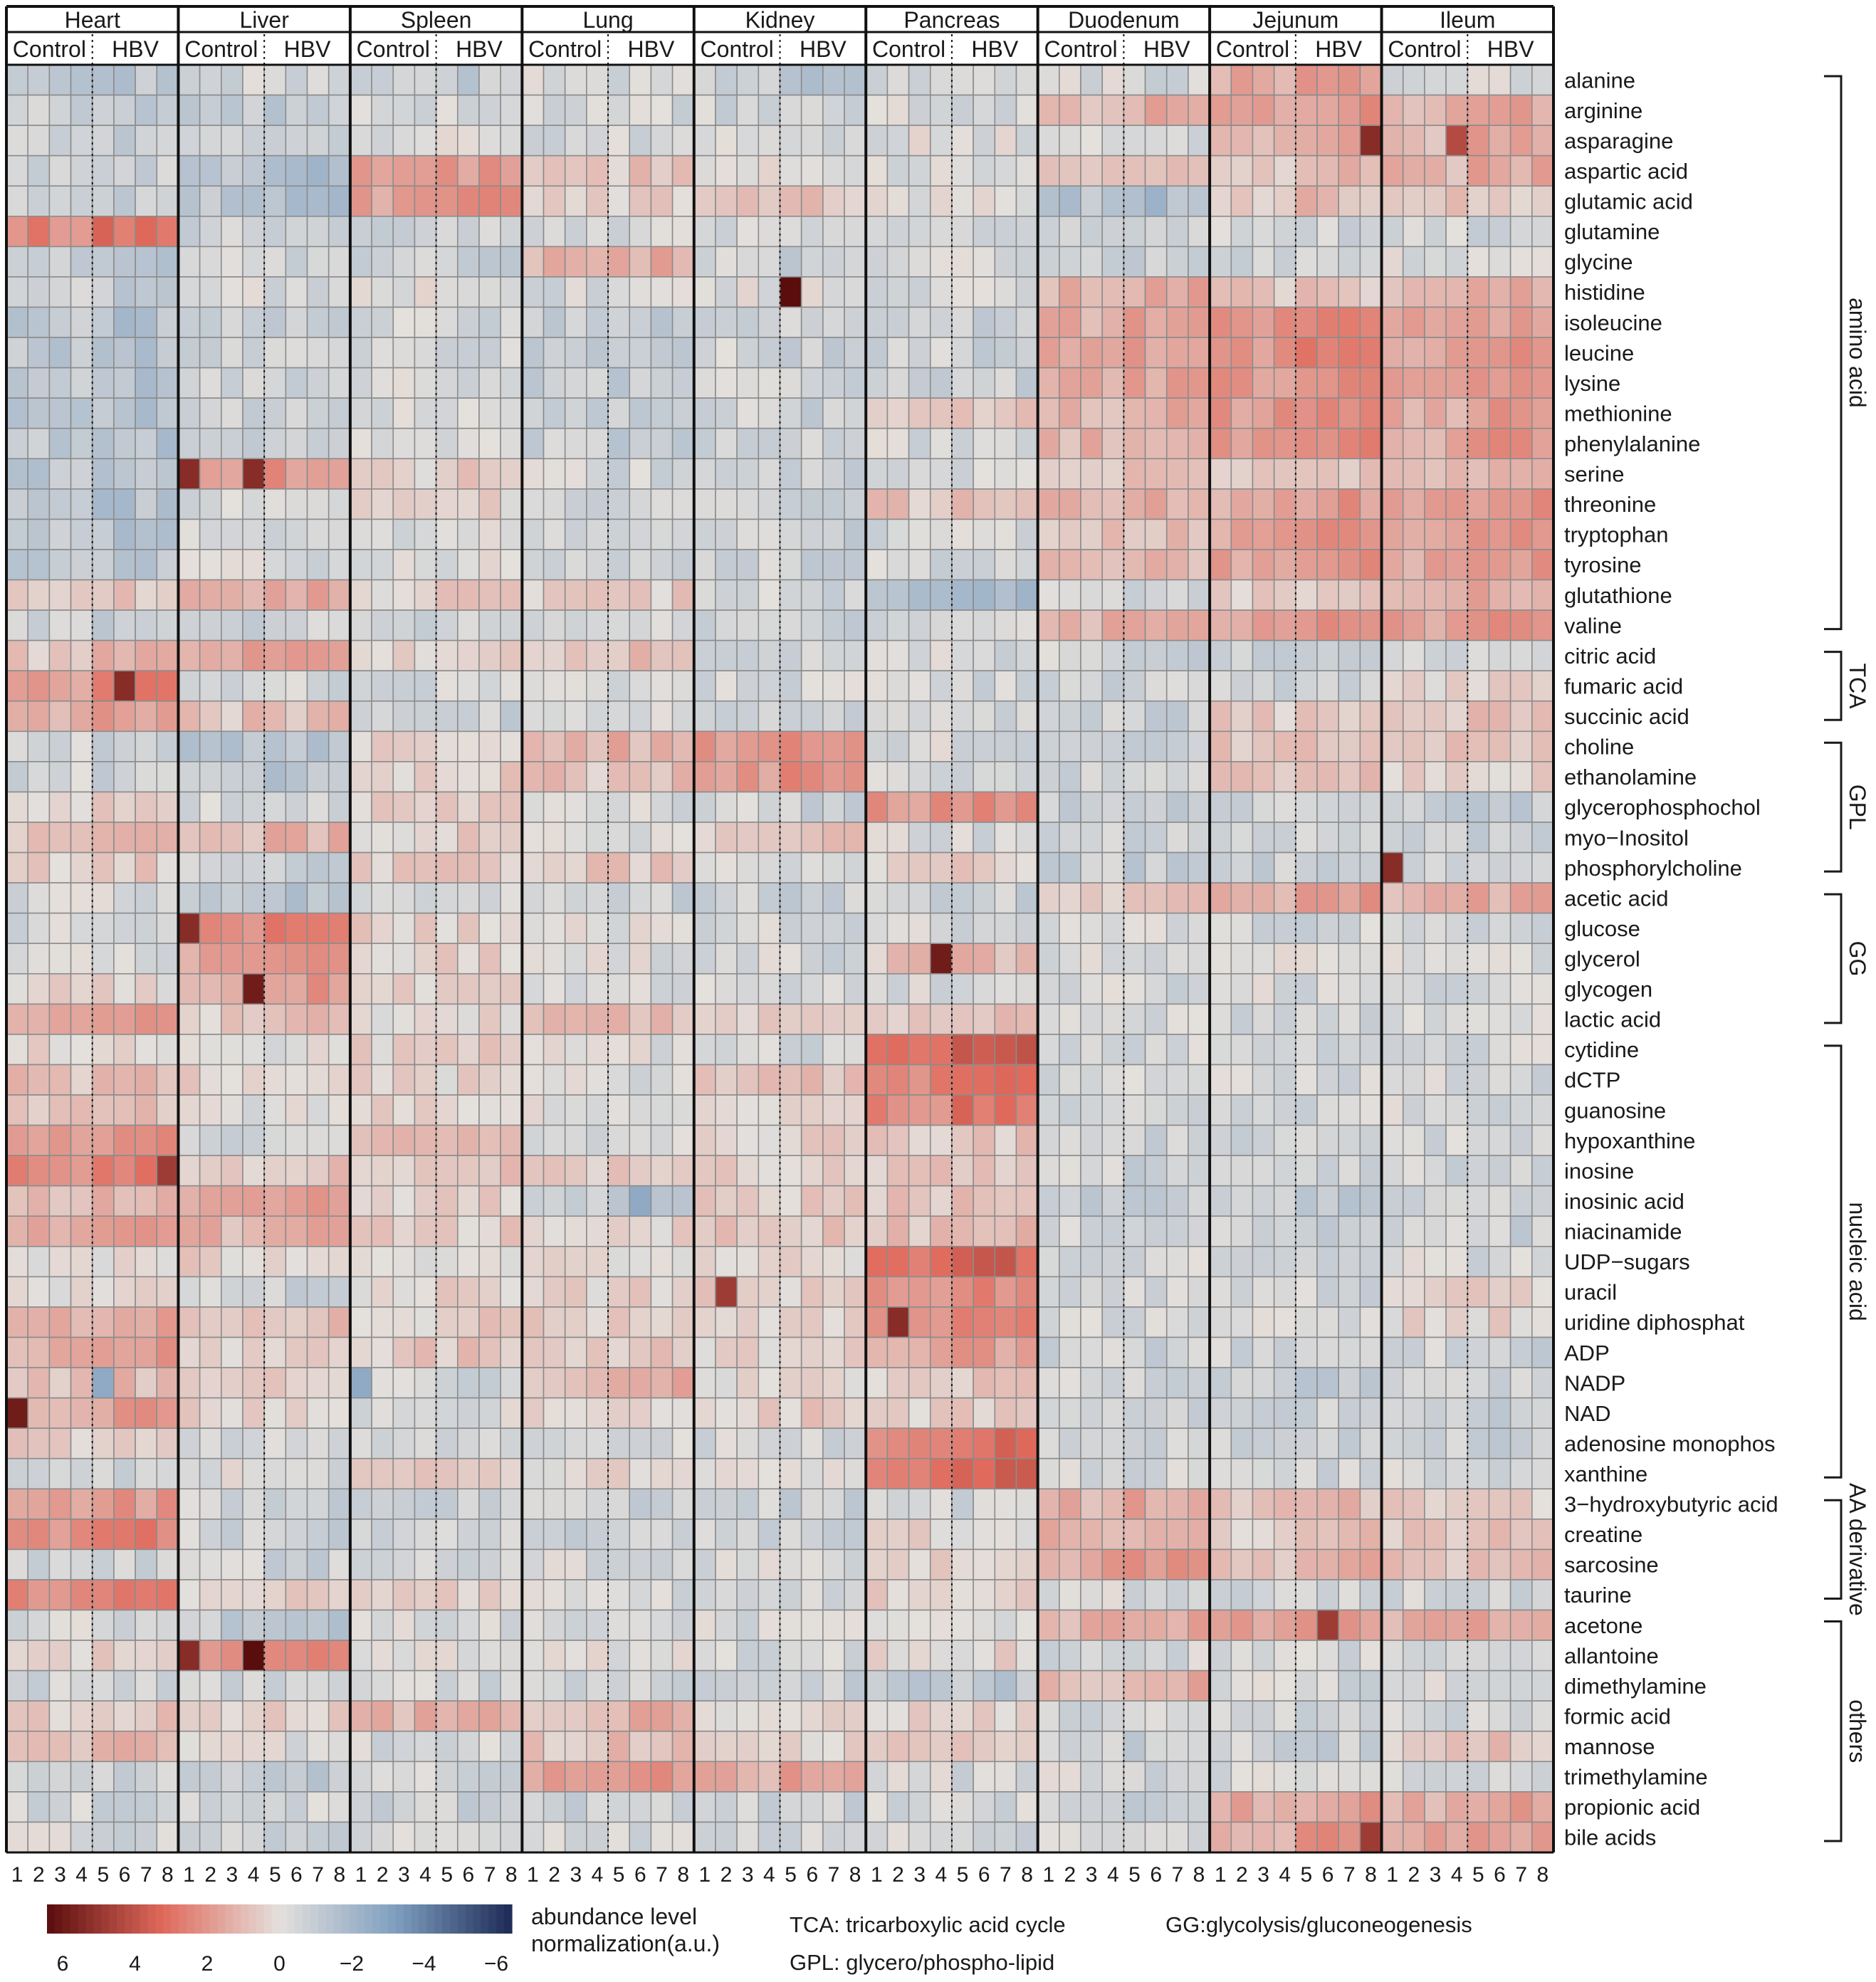 This screenshot has height=1982, width=1876. I want to click on cell-kidney-7-acetic-acid, so click(833, 898).